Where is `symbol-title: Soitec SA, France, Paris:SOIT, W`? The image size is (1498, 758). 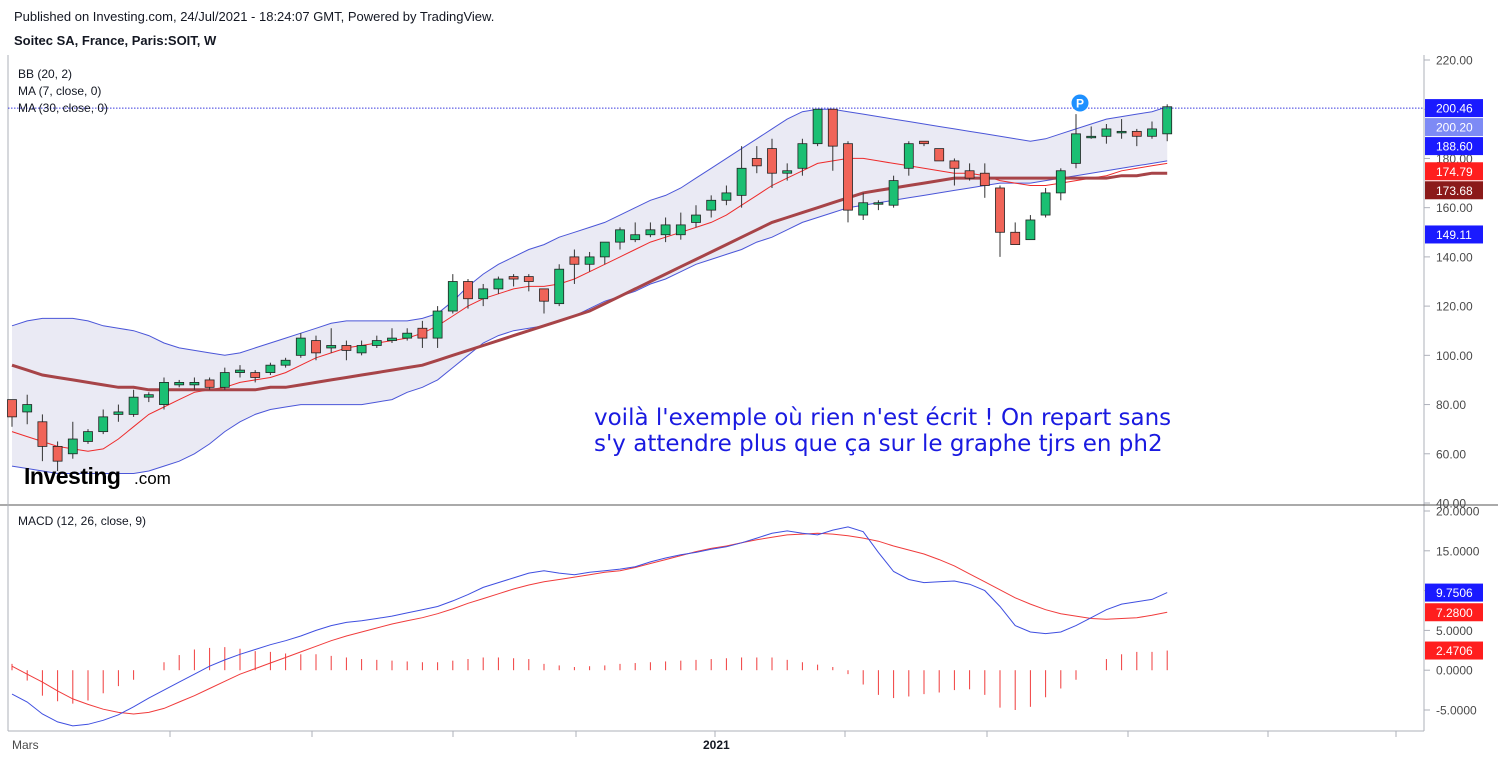
symbol-title: Soitec SA, France, Paris:SOIT, W is located at coordinates (115, 40).